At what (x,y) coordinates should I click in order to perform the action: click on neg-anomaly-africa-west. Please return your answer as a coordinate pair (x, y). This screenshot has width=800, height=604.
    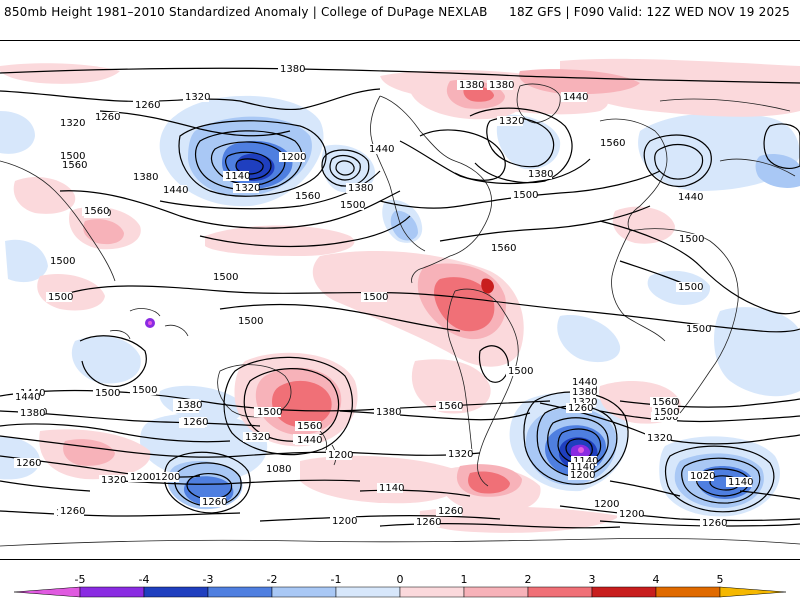
    Looking at the image, I should click on (589, 339).